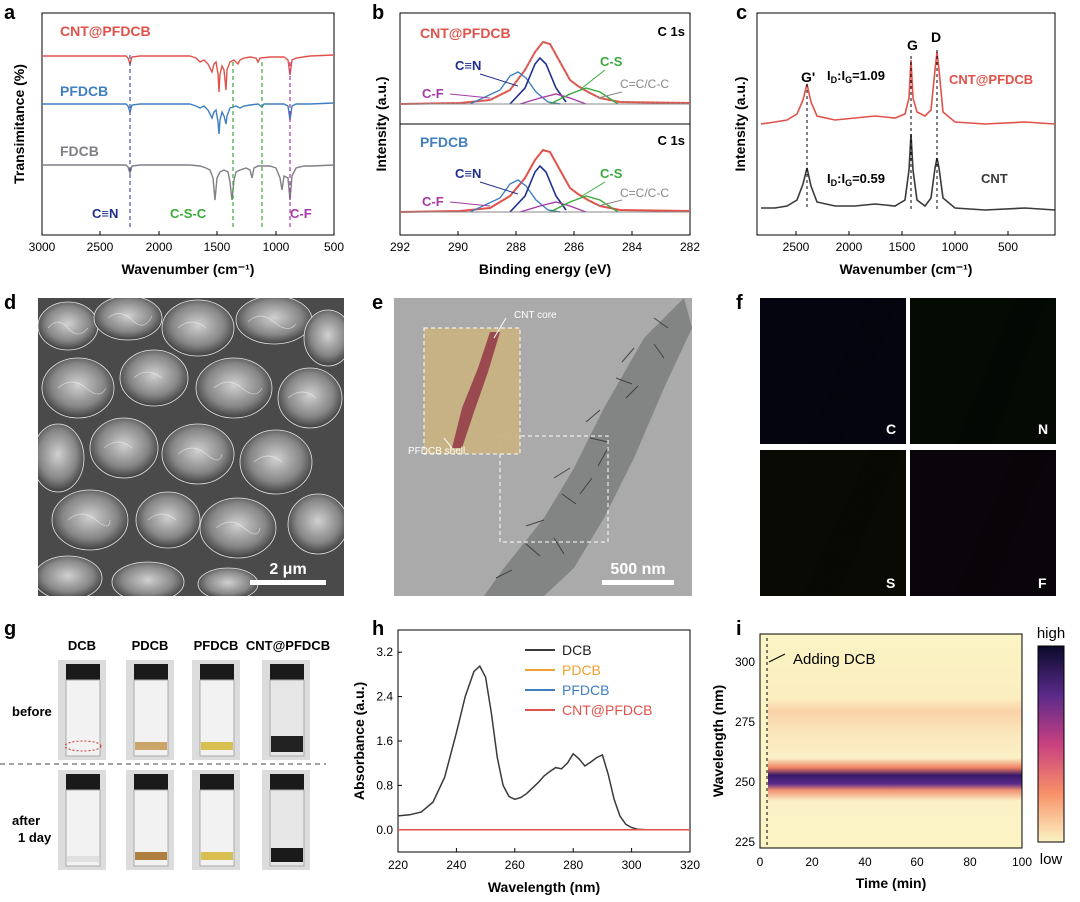 Image resolution: width=1080 pixels, height=902 pixels. Describe the element at coordinates (760, 862) in the screenshot. I see `tick: 0` at that location.